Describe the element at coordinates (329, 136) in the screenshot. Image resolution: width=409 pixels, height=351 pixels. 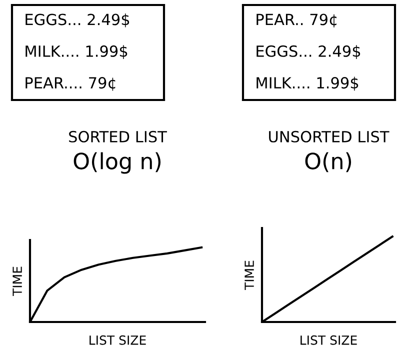
I see `chart-title: UNSORTED LIST` at that location.